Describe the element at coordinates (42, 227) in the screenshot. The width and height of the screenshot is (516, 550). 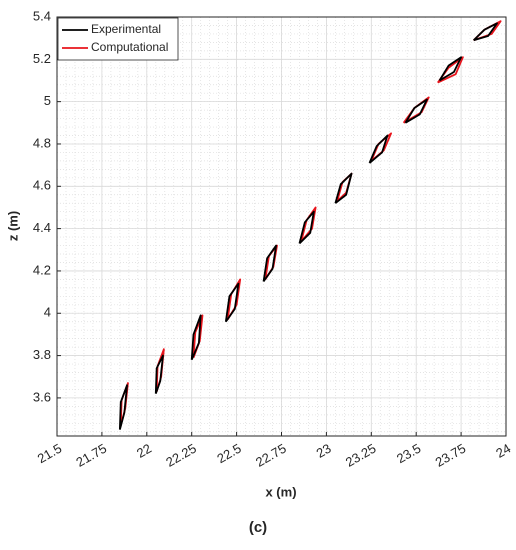
I see `y-tick-label: 4.4` at that location.